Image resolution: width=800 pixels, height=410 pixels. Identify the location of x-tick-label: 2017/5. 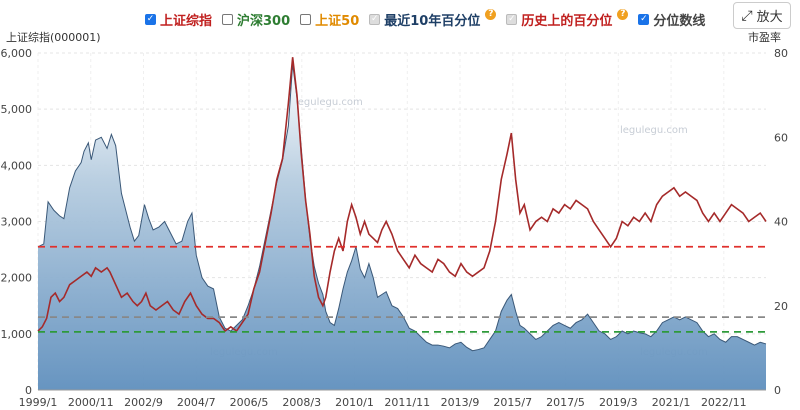
(565, 402).